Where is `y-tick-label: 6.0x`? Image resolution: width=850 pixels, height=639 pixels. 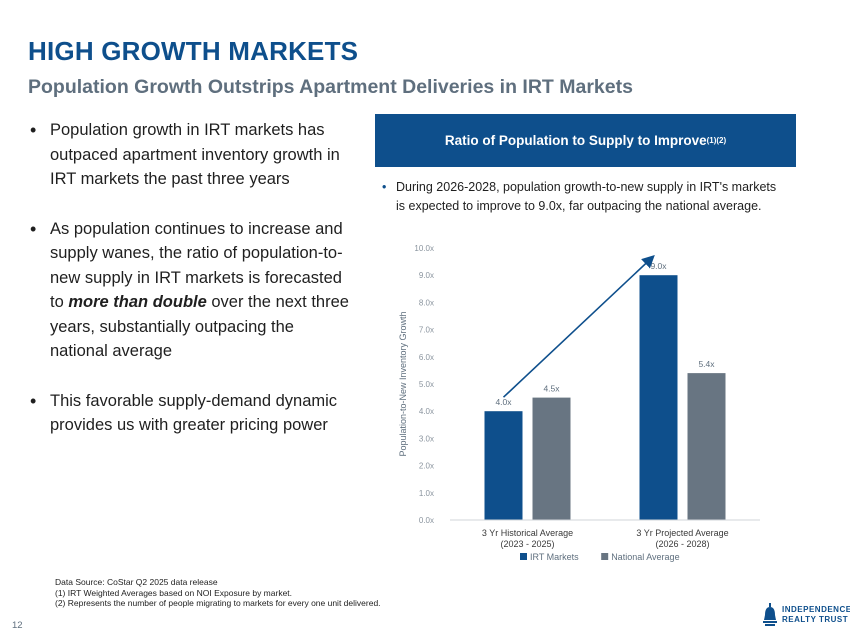 y-tick-label: 6.0x is located at coordinates (426, 357).